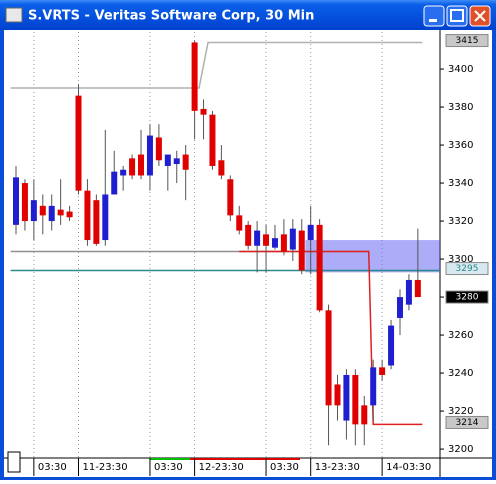  I want to click on app-icon, so click(14, 15).